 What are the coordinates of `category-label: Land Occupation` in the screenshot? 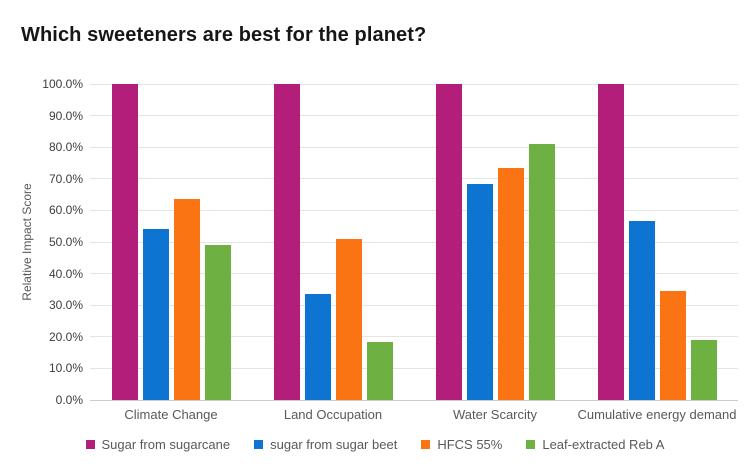 It's located at (333, 414).